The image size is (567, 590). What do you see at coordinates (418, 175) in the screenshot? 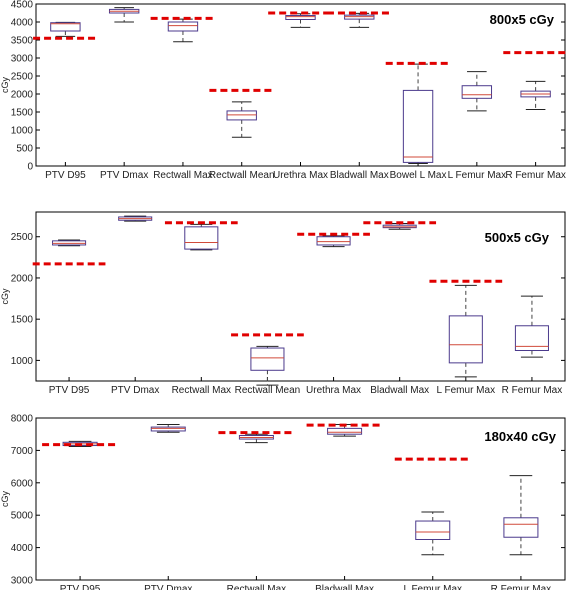
I see `x-tick-label: Bowel L Max` at bounding box center [418, 175].